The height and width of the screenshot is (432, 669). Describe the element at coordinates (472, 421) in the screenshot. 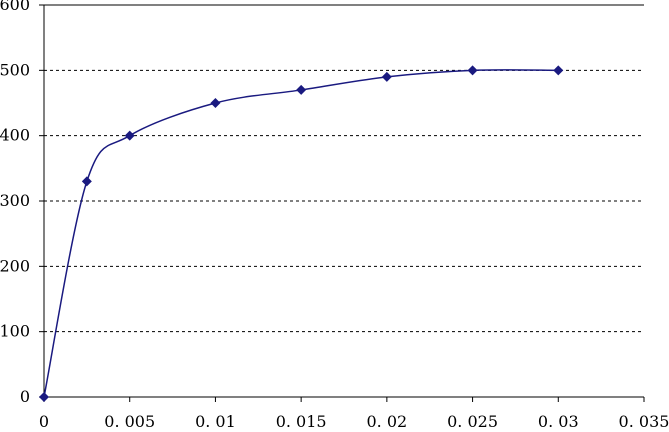

I see `x-tick-label: 0. 025` at that location.